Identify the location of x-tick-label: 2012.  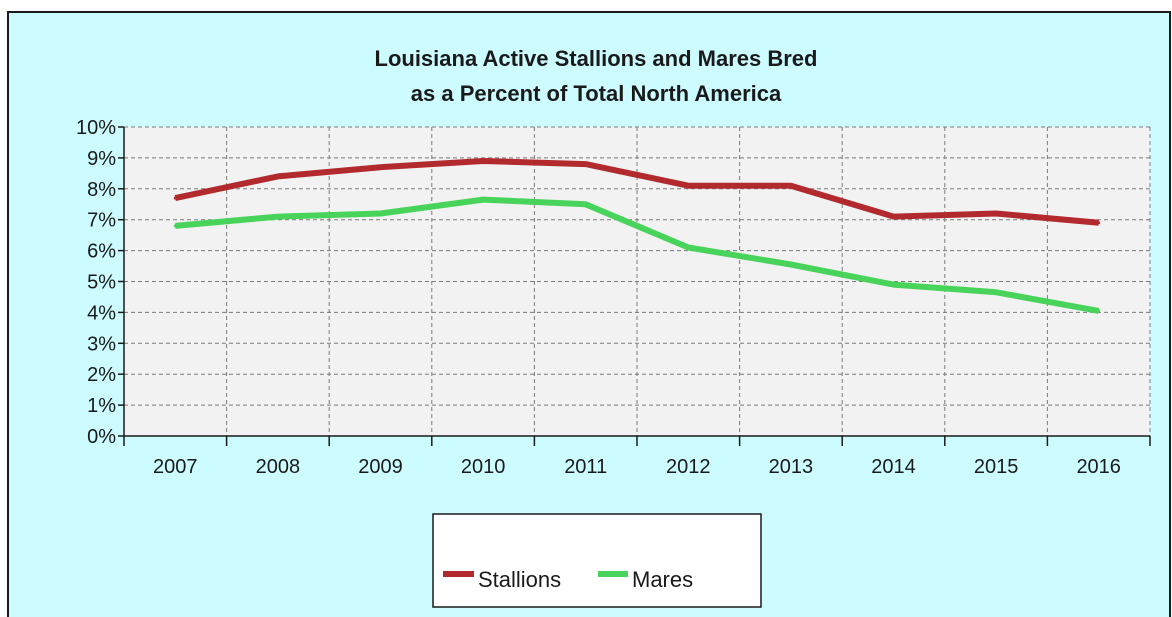
(688, 467).